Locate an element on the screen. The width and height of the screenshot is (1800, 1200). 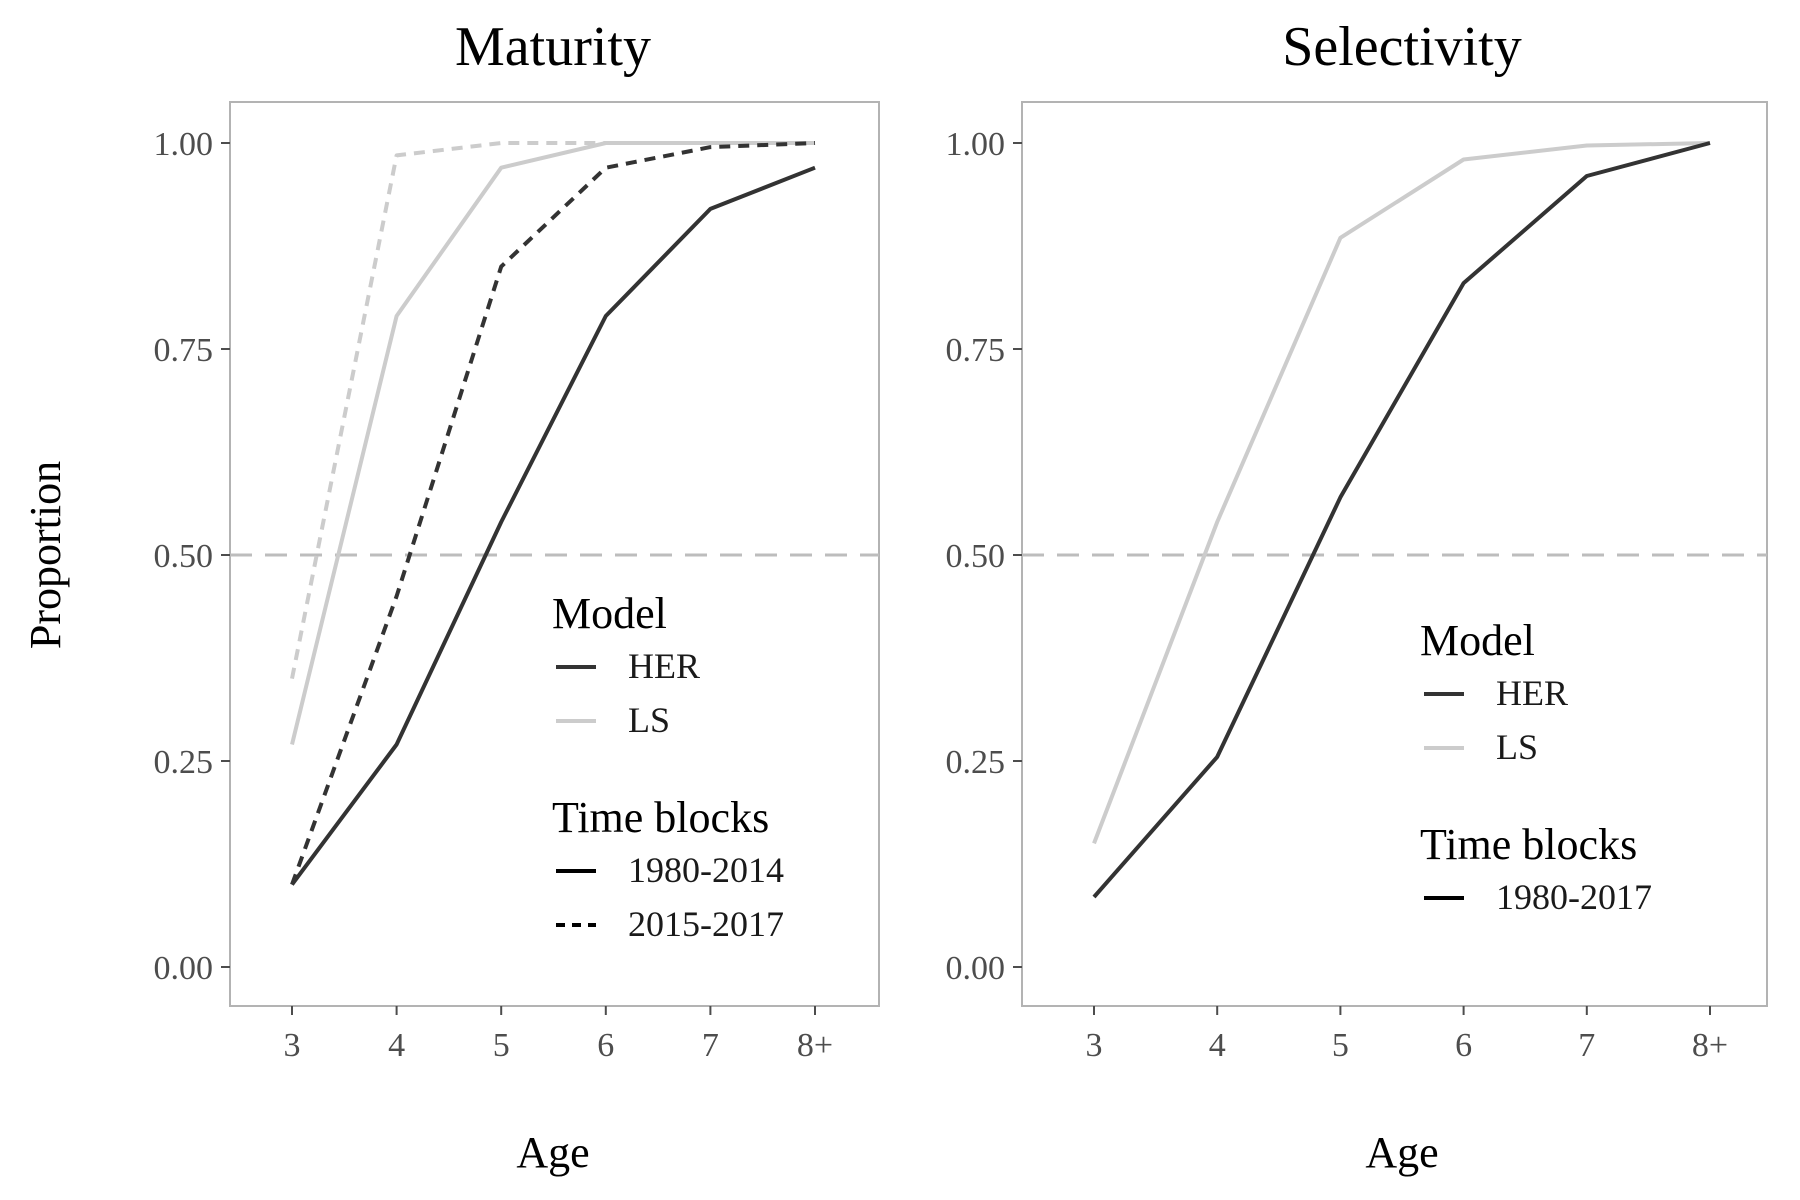
legend-label: 1980-2017 is located at coordinates (1574, 897).